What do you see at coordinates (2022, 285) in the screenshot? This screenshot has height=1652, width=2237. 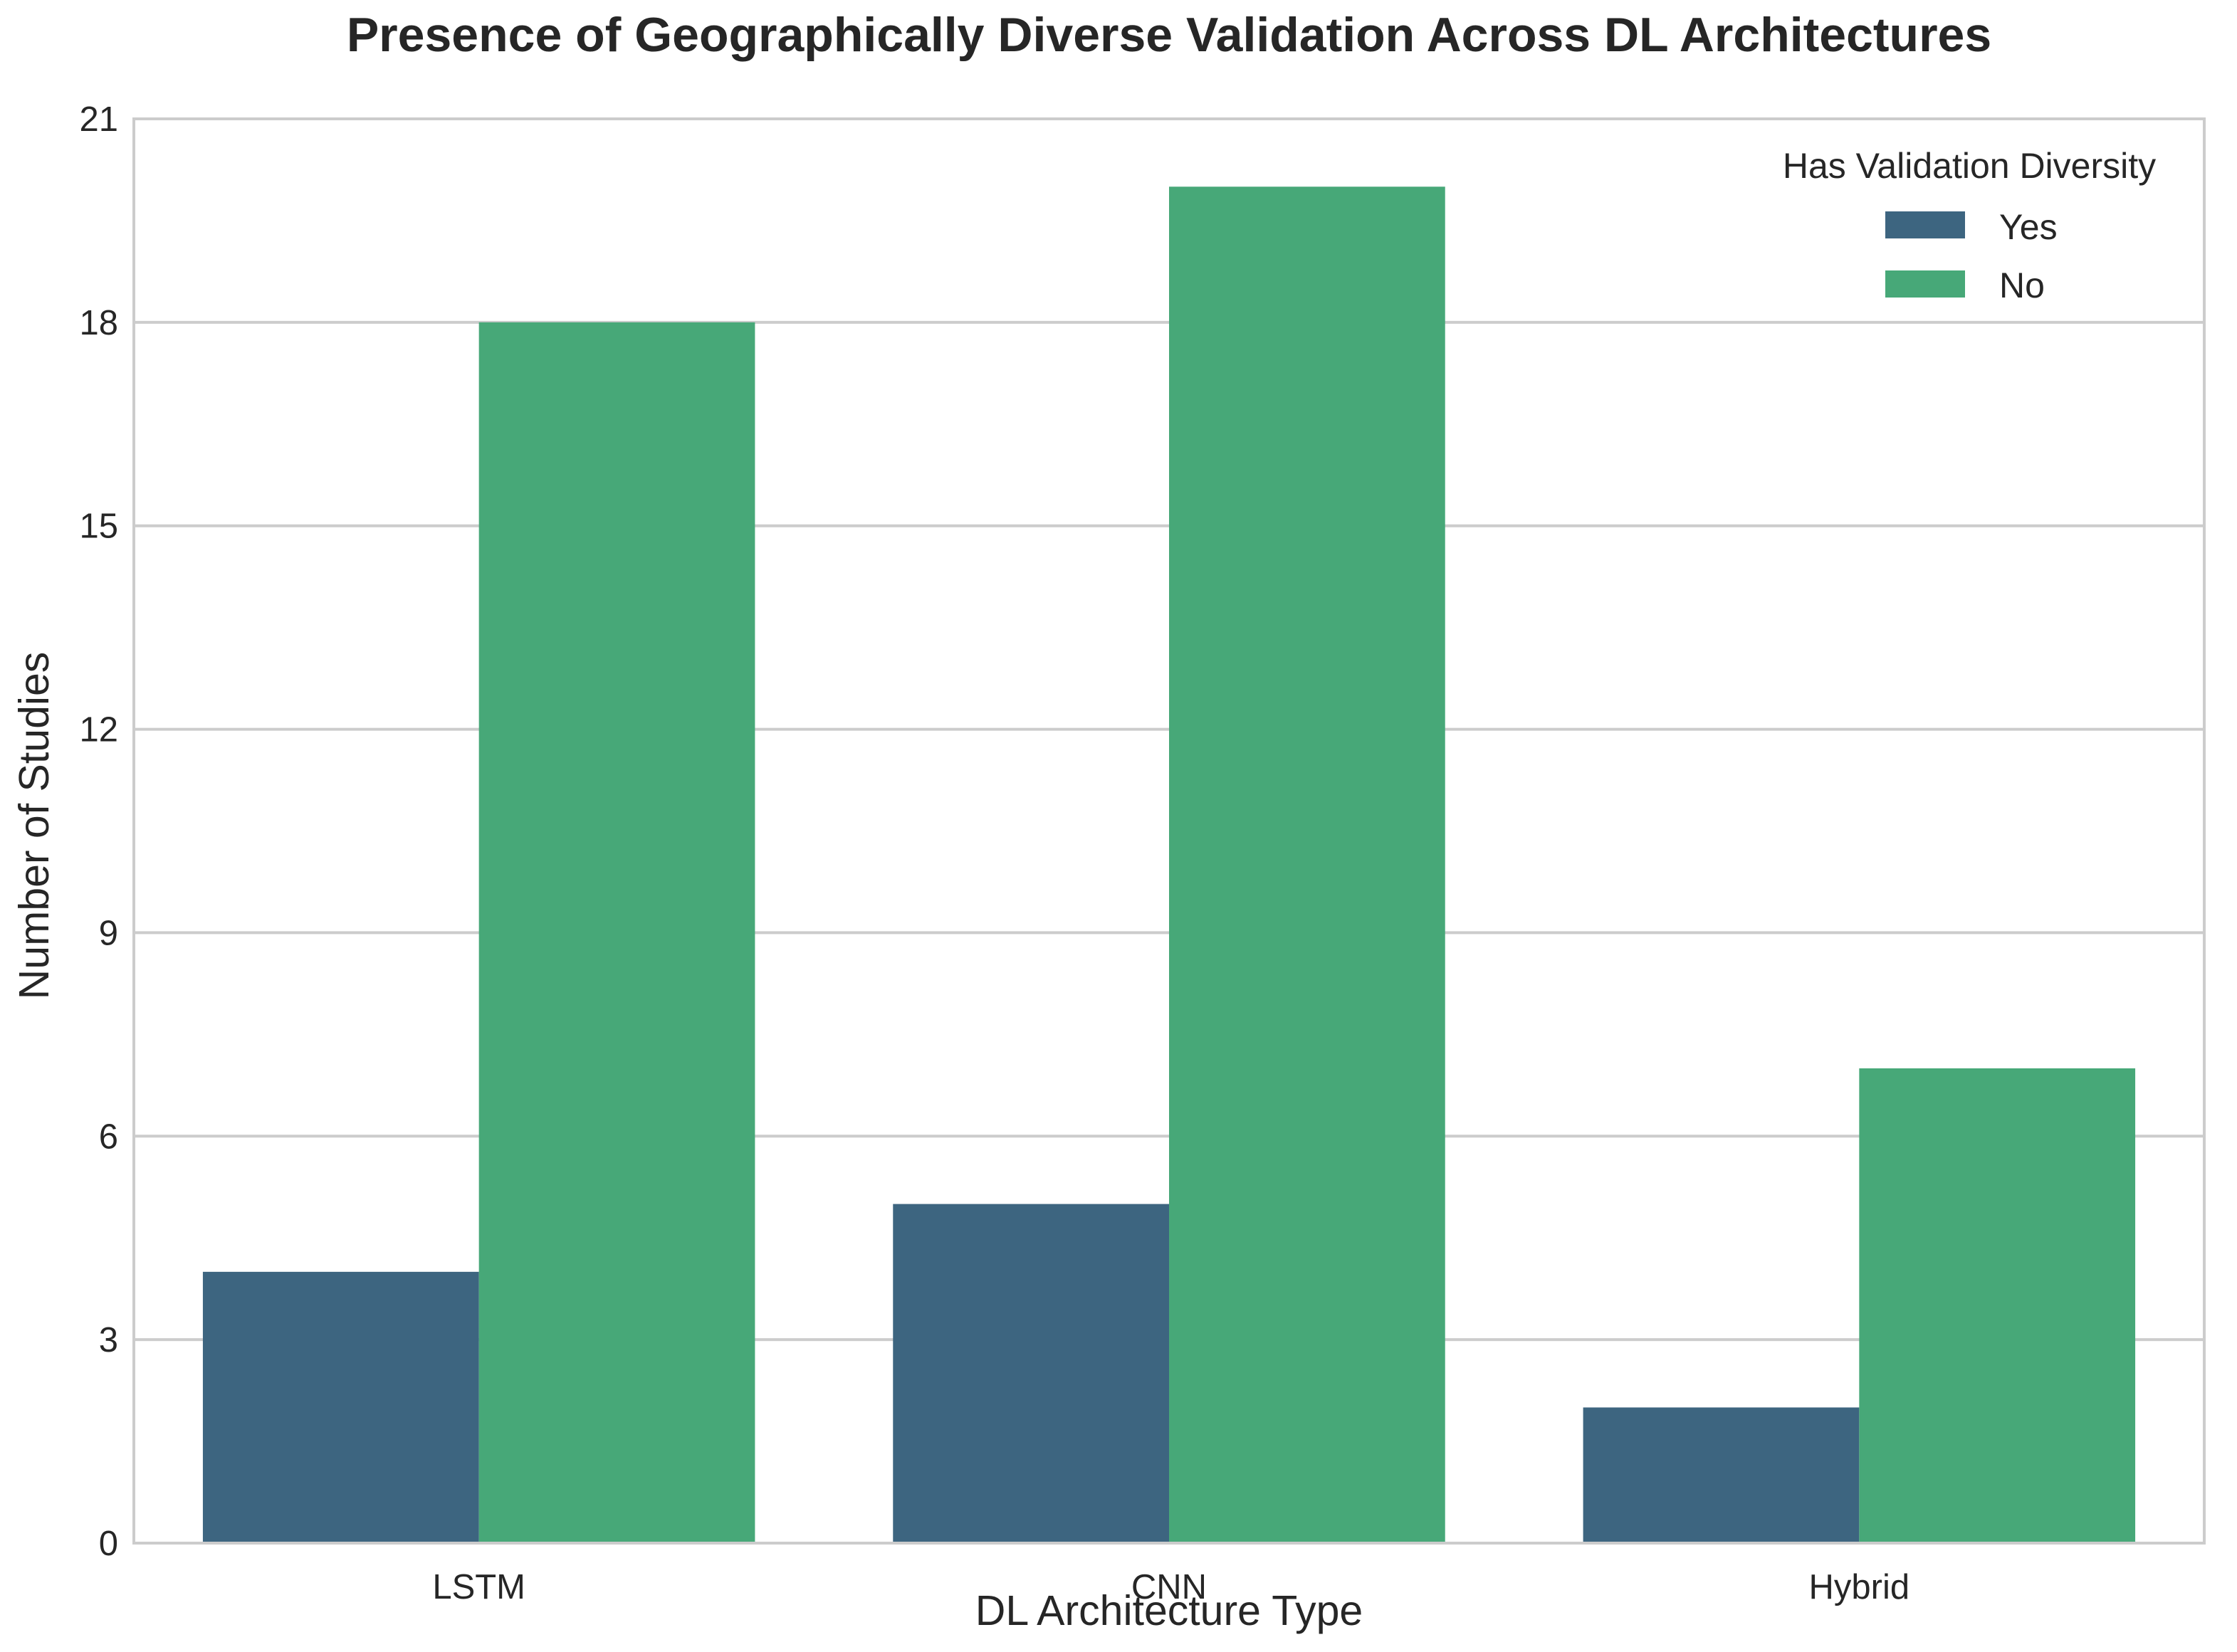 I see `legend-label-no: No` at bounding box center [2022, 285].